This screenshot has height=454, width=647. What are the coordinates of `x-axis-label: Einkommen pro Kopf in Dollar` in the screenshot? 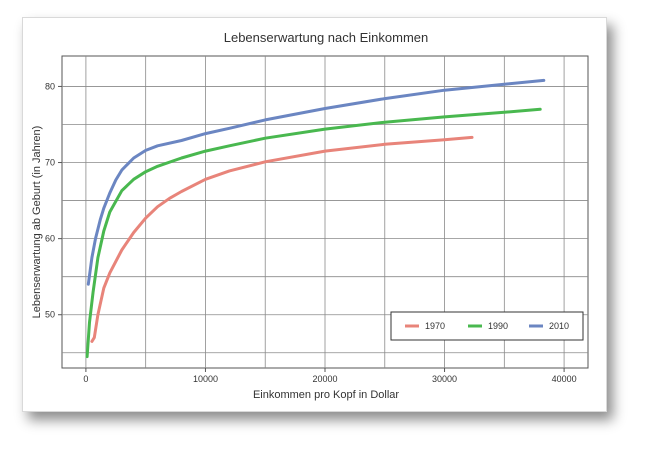 It's located at (326, 395).